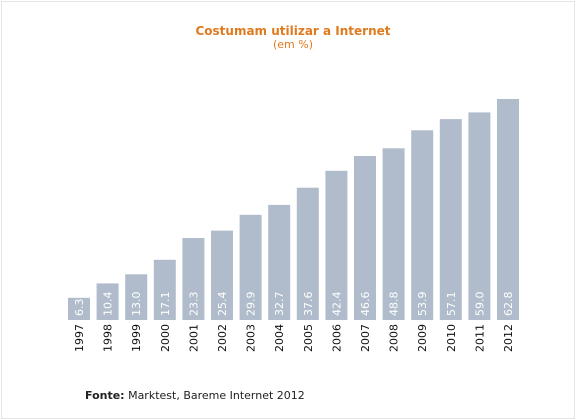 The width and height of the screenshot is (576, 420). What do you see at coordinates (508, 338) in the screenshot?
I see `x-tick-label-2012: 2012` at bounding box center [508, 338].